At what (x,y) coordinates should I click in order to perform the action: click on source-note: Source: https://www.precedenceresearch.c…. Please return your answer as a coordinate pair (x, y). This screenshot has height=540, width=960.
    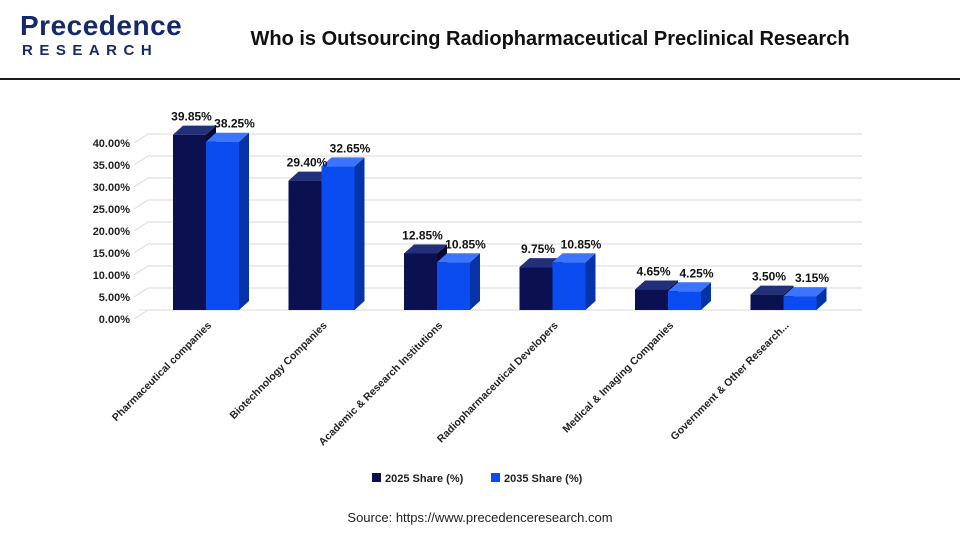
    Looking at the image, I should click on (480, 517).